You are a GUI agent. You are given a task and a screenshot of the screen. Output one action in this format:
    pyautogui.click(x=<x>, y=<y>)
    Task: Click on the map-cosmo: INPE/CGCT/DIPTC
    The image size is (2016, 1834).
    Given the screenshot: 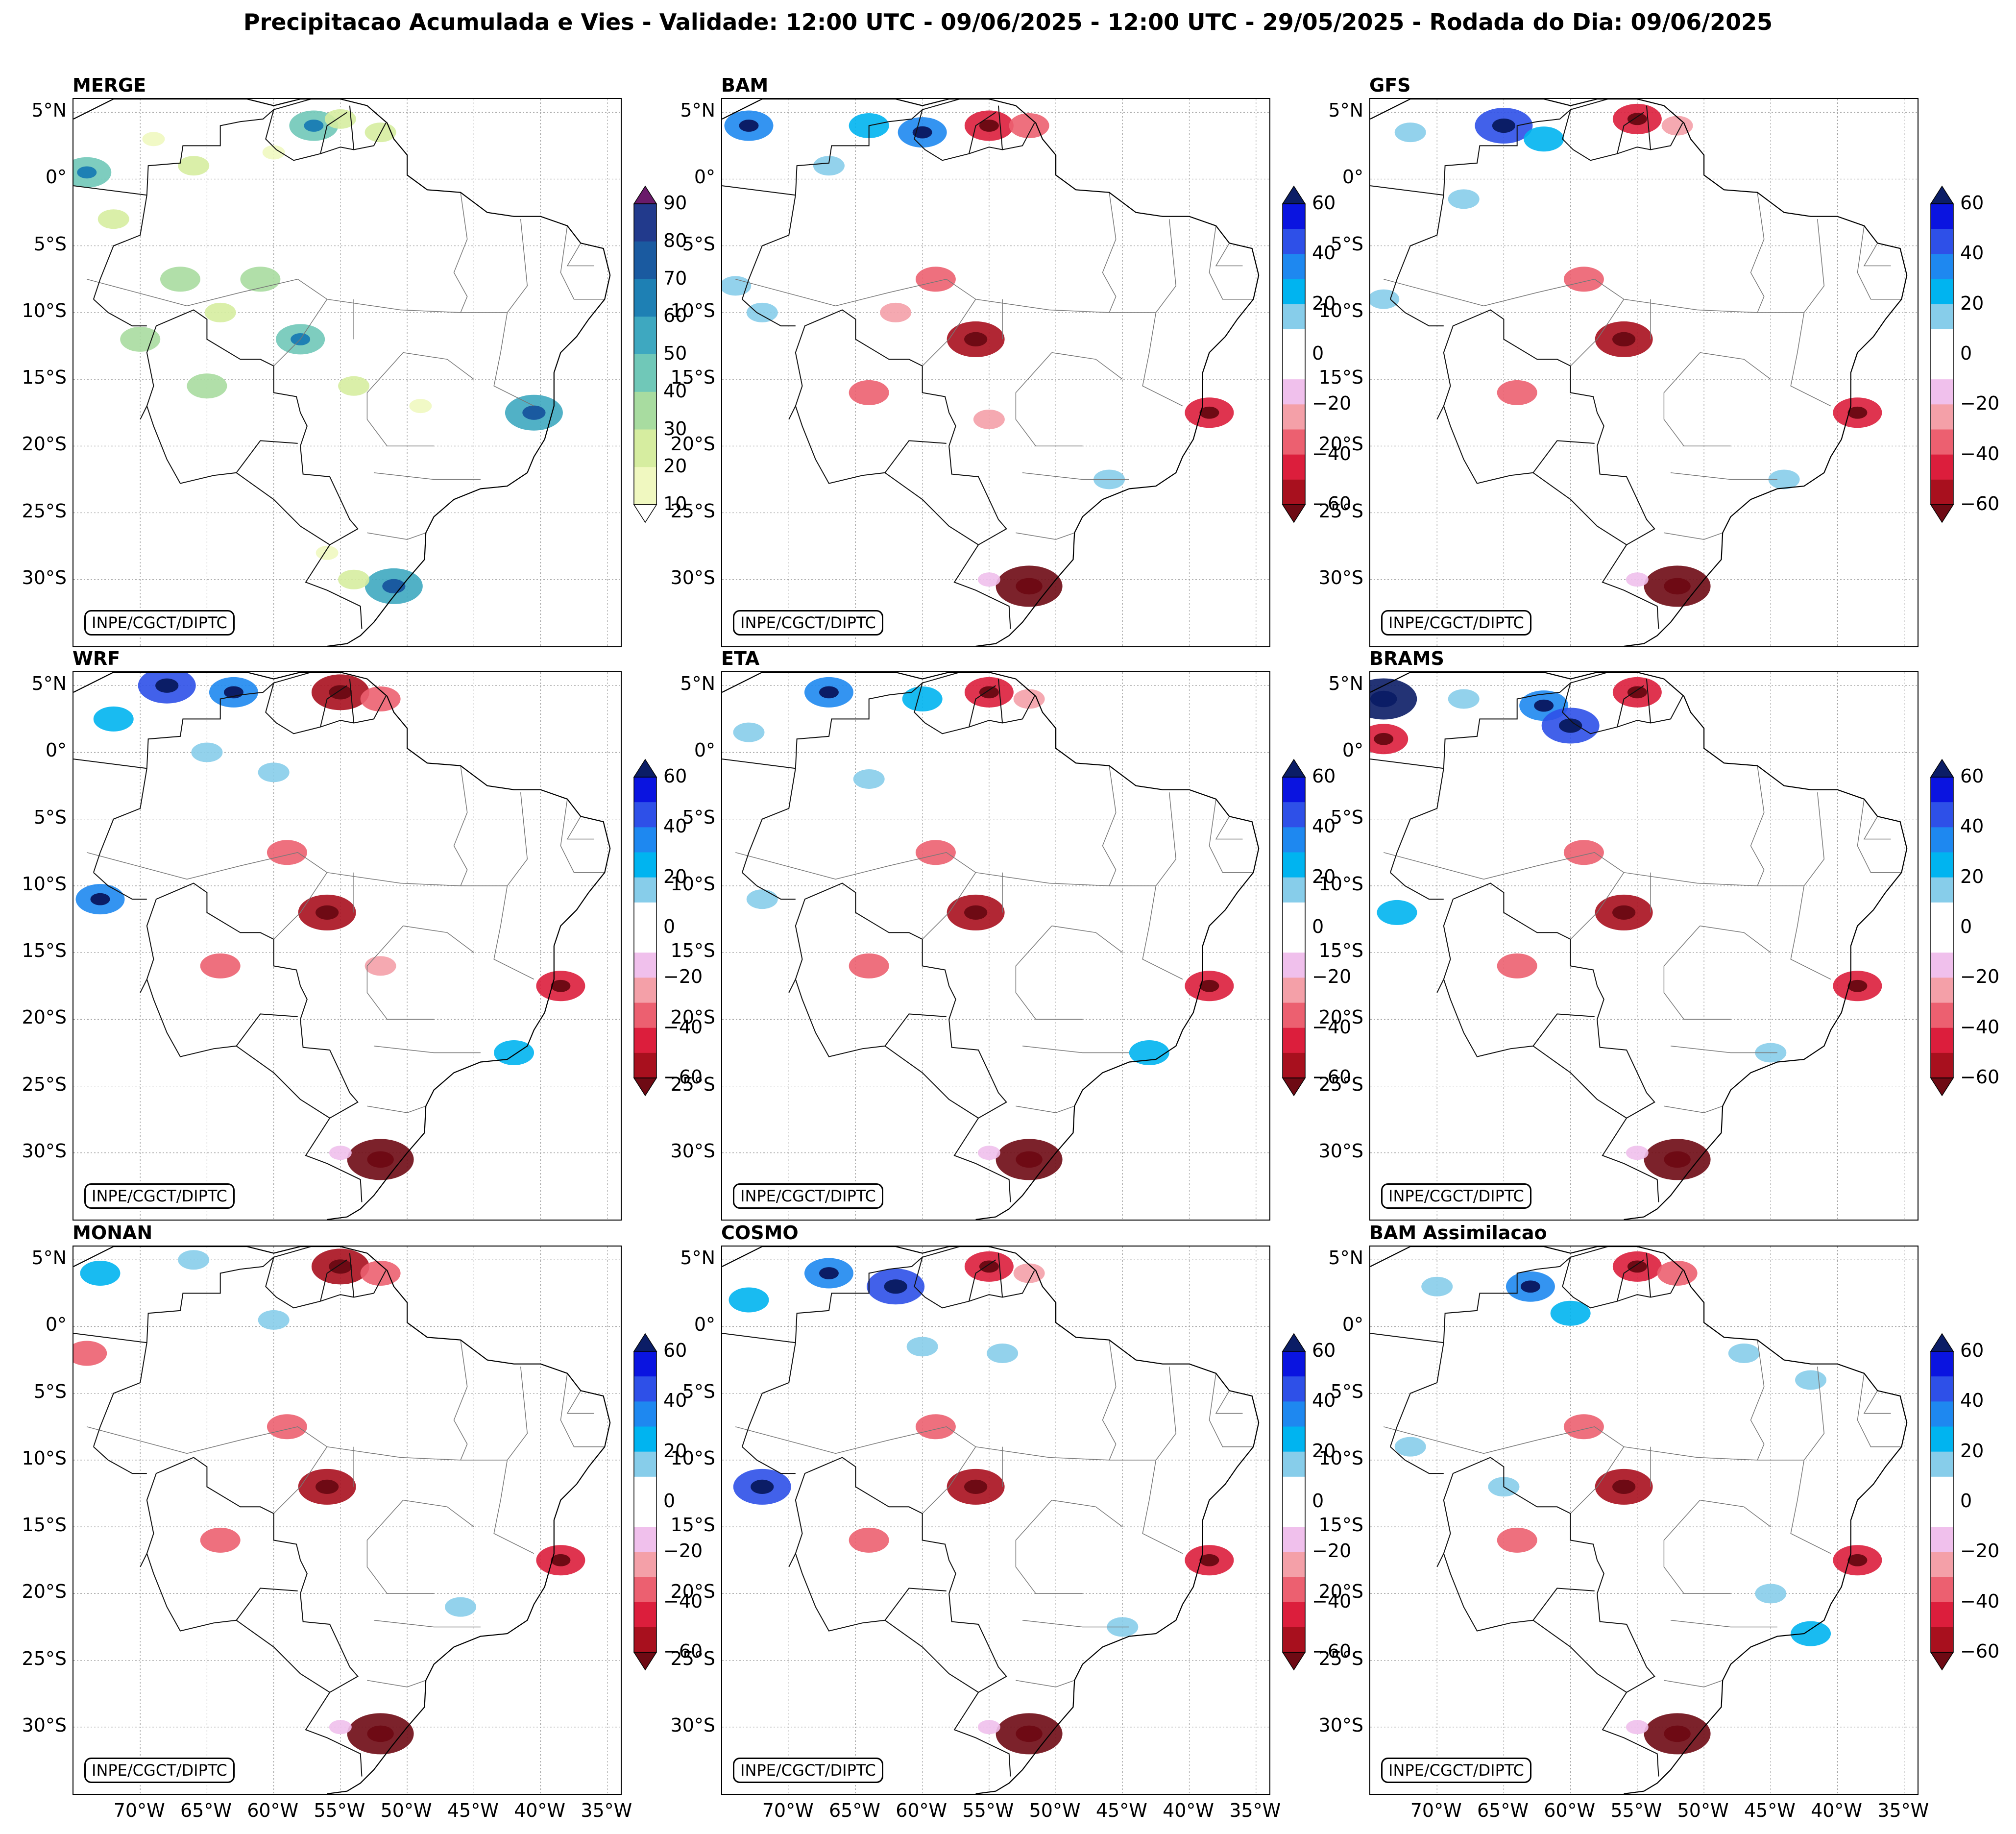 What is the action you would take?
    pyautogui.click(x=995, y=1520)
    